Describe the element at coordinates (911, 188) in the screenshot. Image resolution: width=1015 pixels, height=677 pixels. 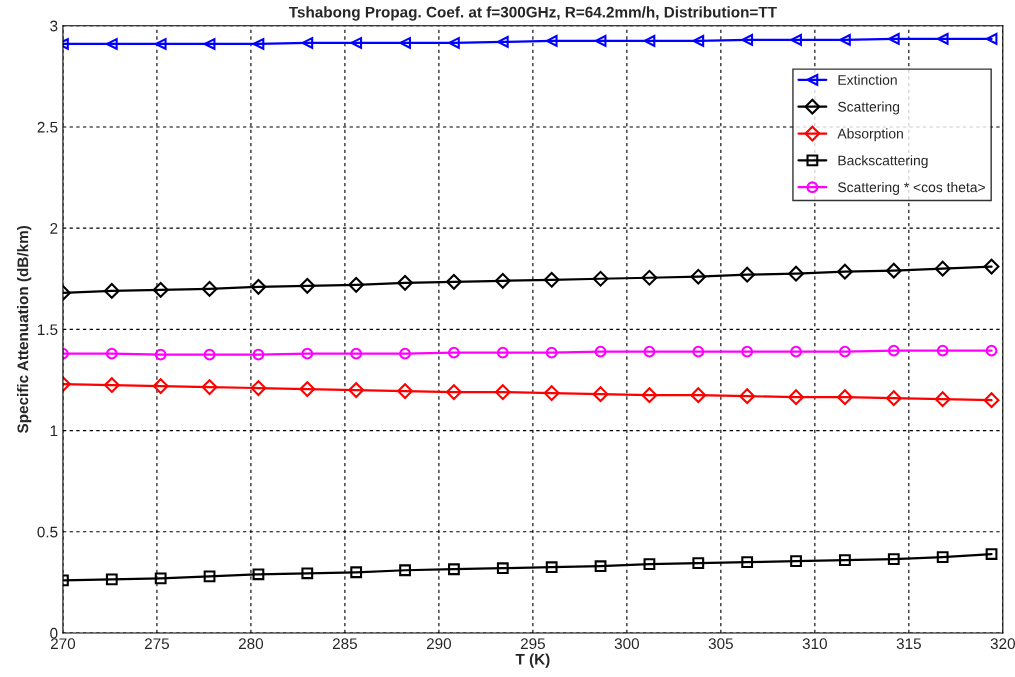
I see `legend-label: Scattering * <cos theta>` at that location.